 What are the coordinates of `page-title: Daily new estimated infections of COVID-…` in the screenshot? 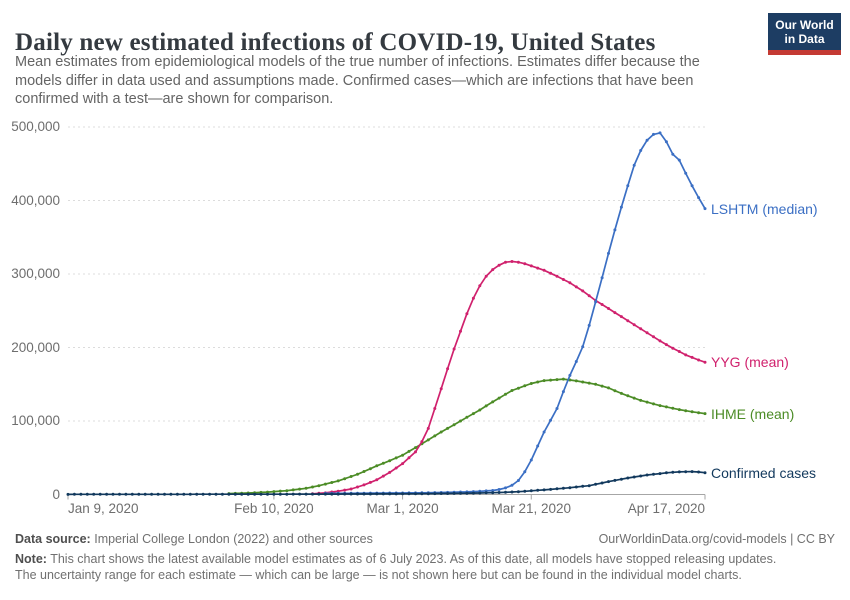 It's located at (335, 42).